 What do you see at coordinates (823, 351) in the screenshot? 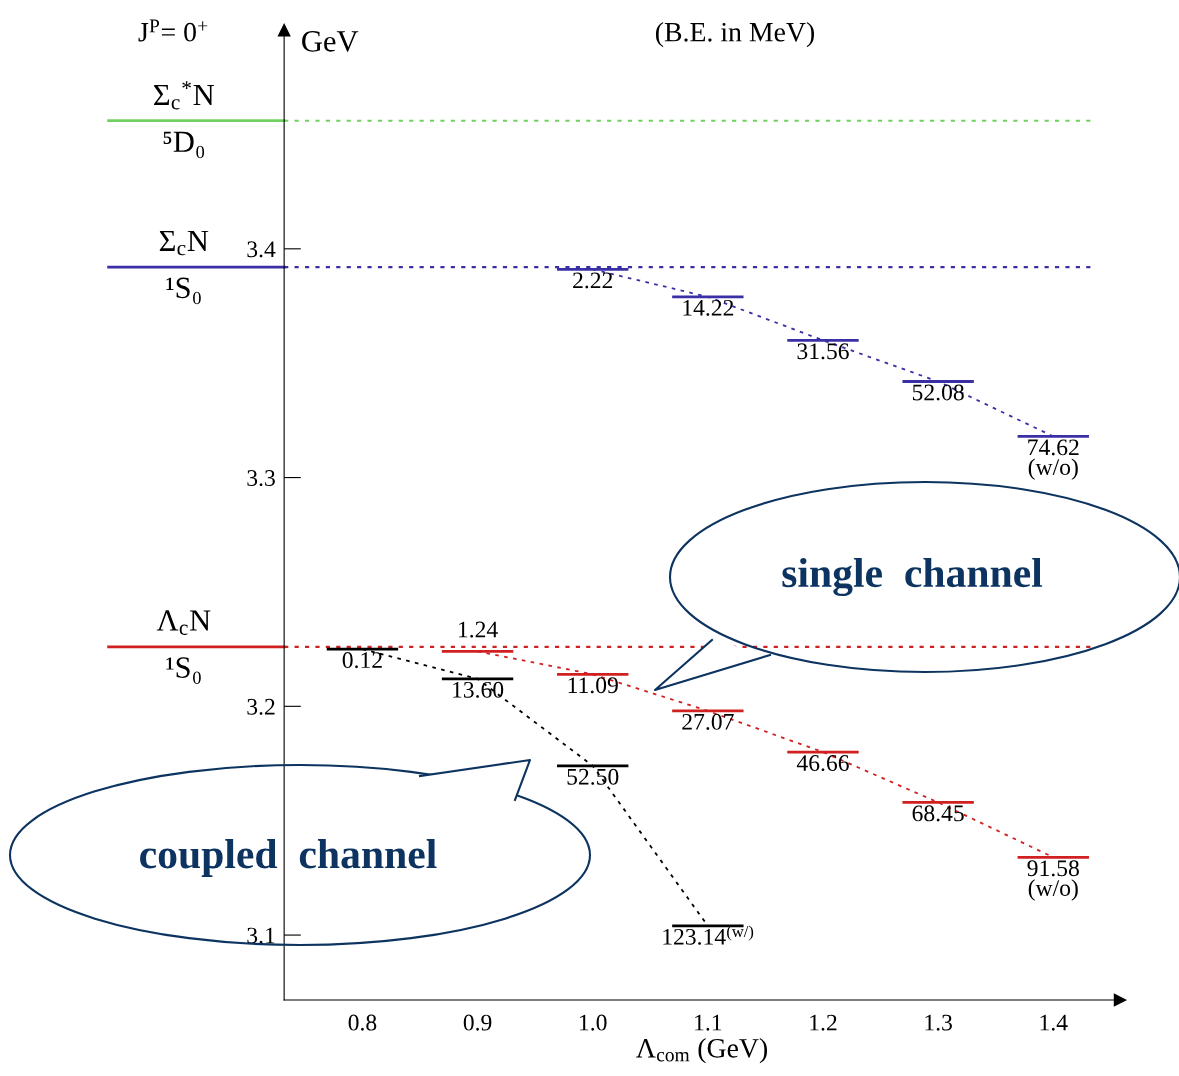
I see `annotation: 31.56` at bounding box center [823, 351].